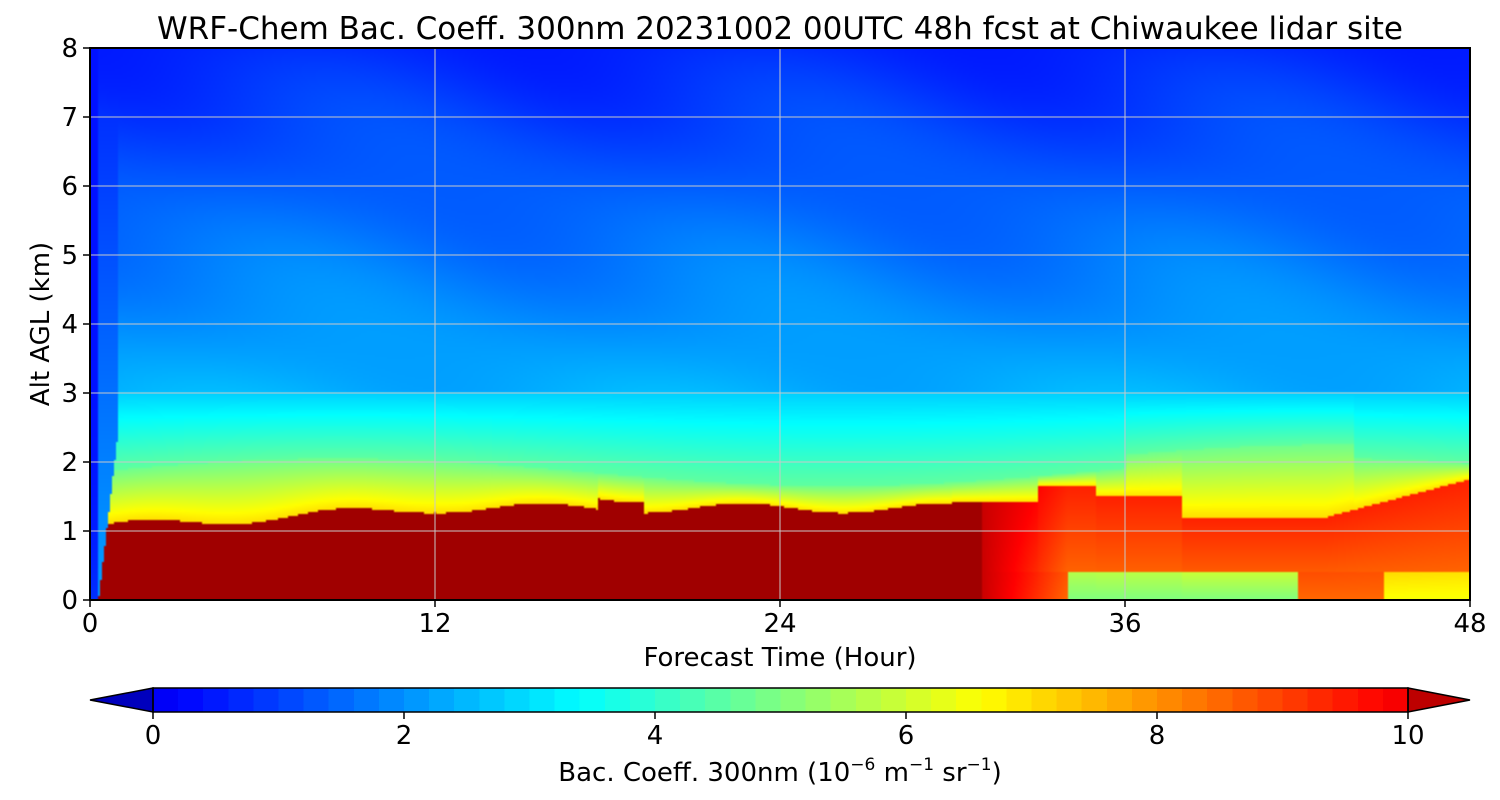  Describe the element at coordinates (1407, 736) in the screenshot. I see `colorbar-tick-label: 10` at that location.